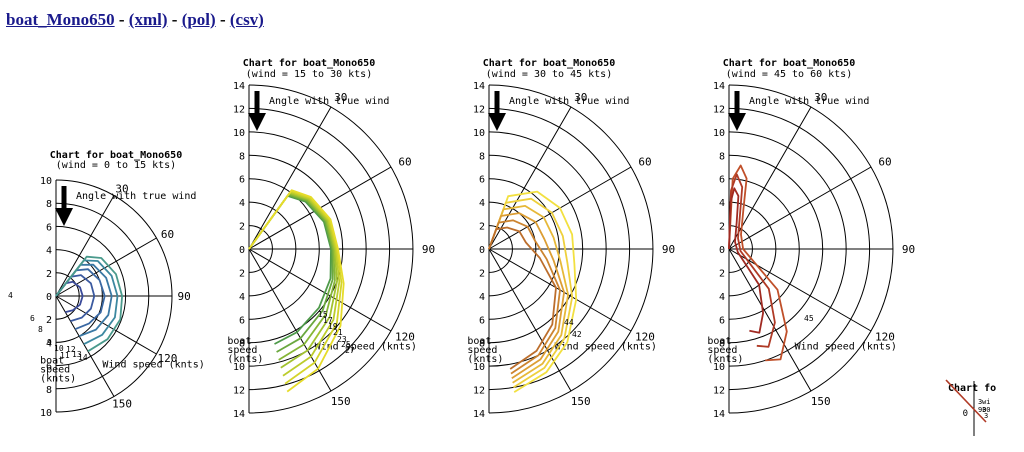 The image size is (1024, 452). I want to click on series-label: 45, so click(809, 318).